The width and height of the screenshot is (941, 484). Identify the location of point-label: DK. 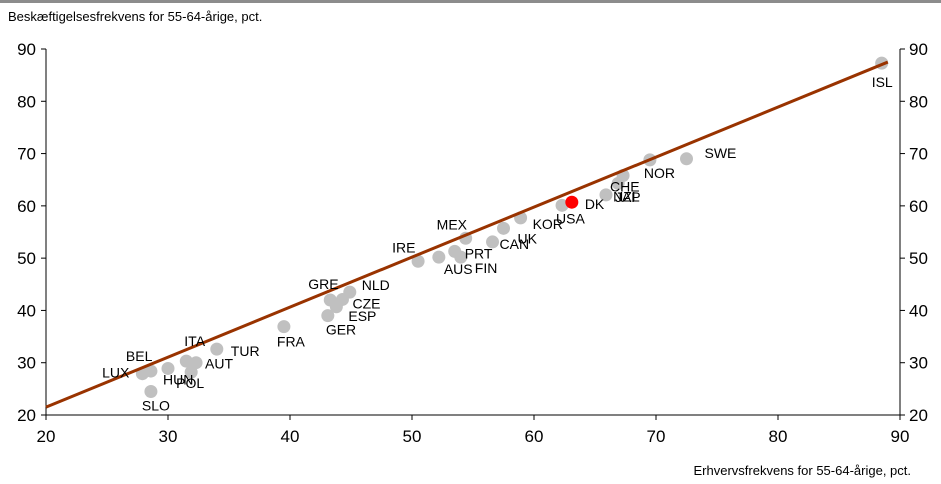
(595, 204).